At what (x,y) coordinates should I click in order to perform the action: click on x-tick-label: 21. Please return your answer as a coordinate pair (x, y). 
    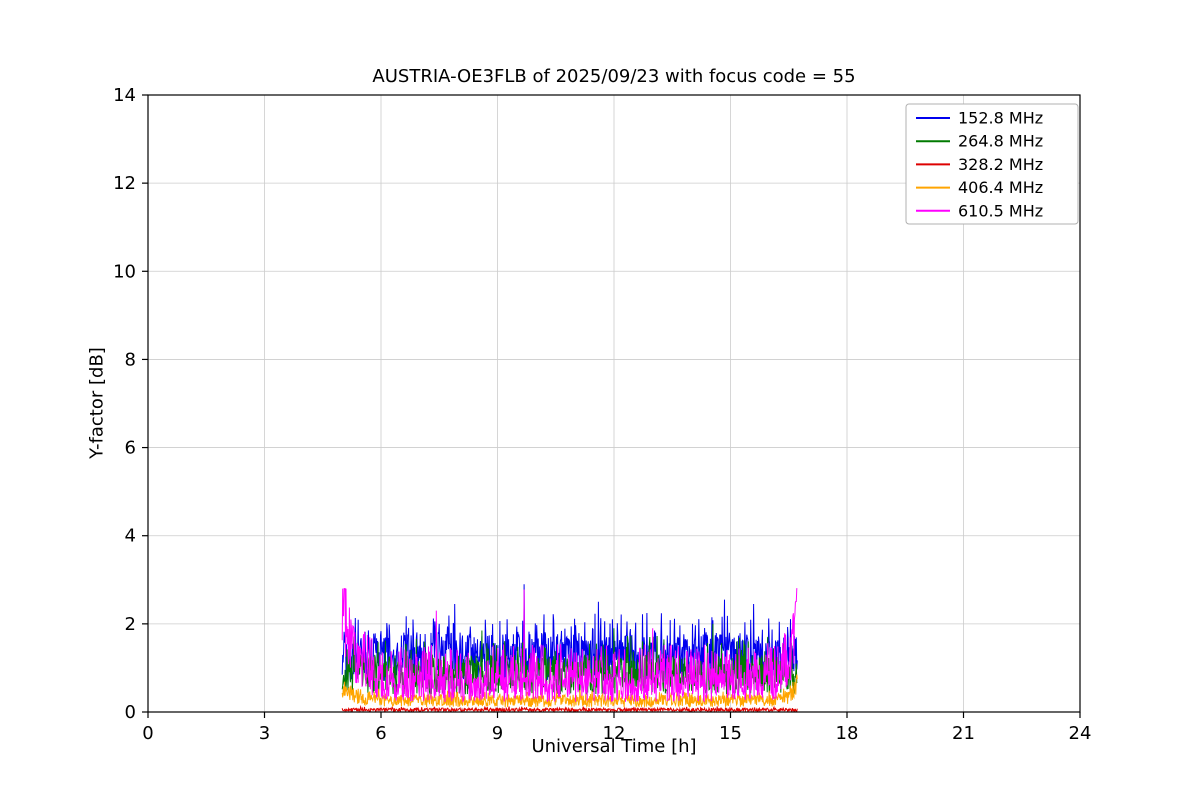
    Looking at the image, I should click on (963, 733).